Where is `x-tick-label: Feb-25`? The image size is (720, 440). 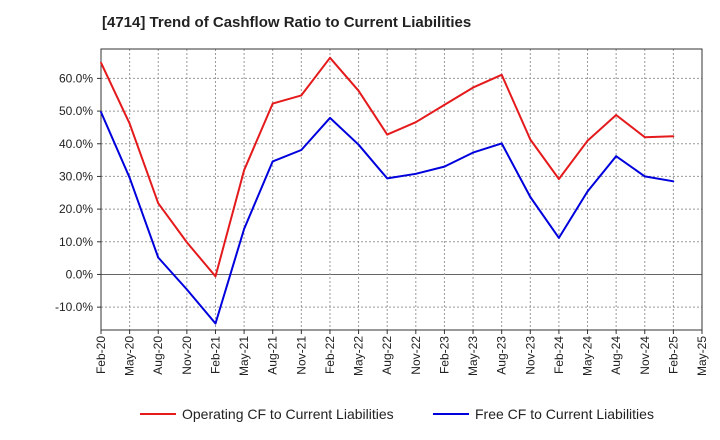
x-tick-label: Feb-25 is located at coordinates (673, 355).